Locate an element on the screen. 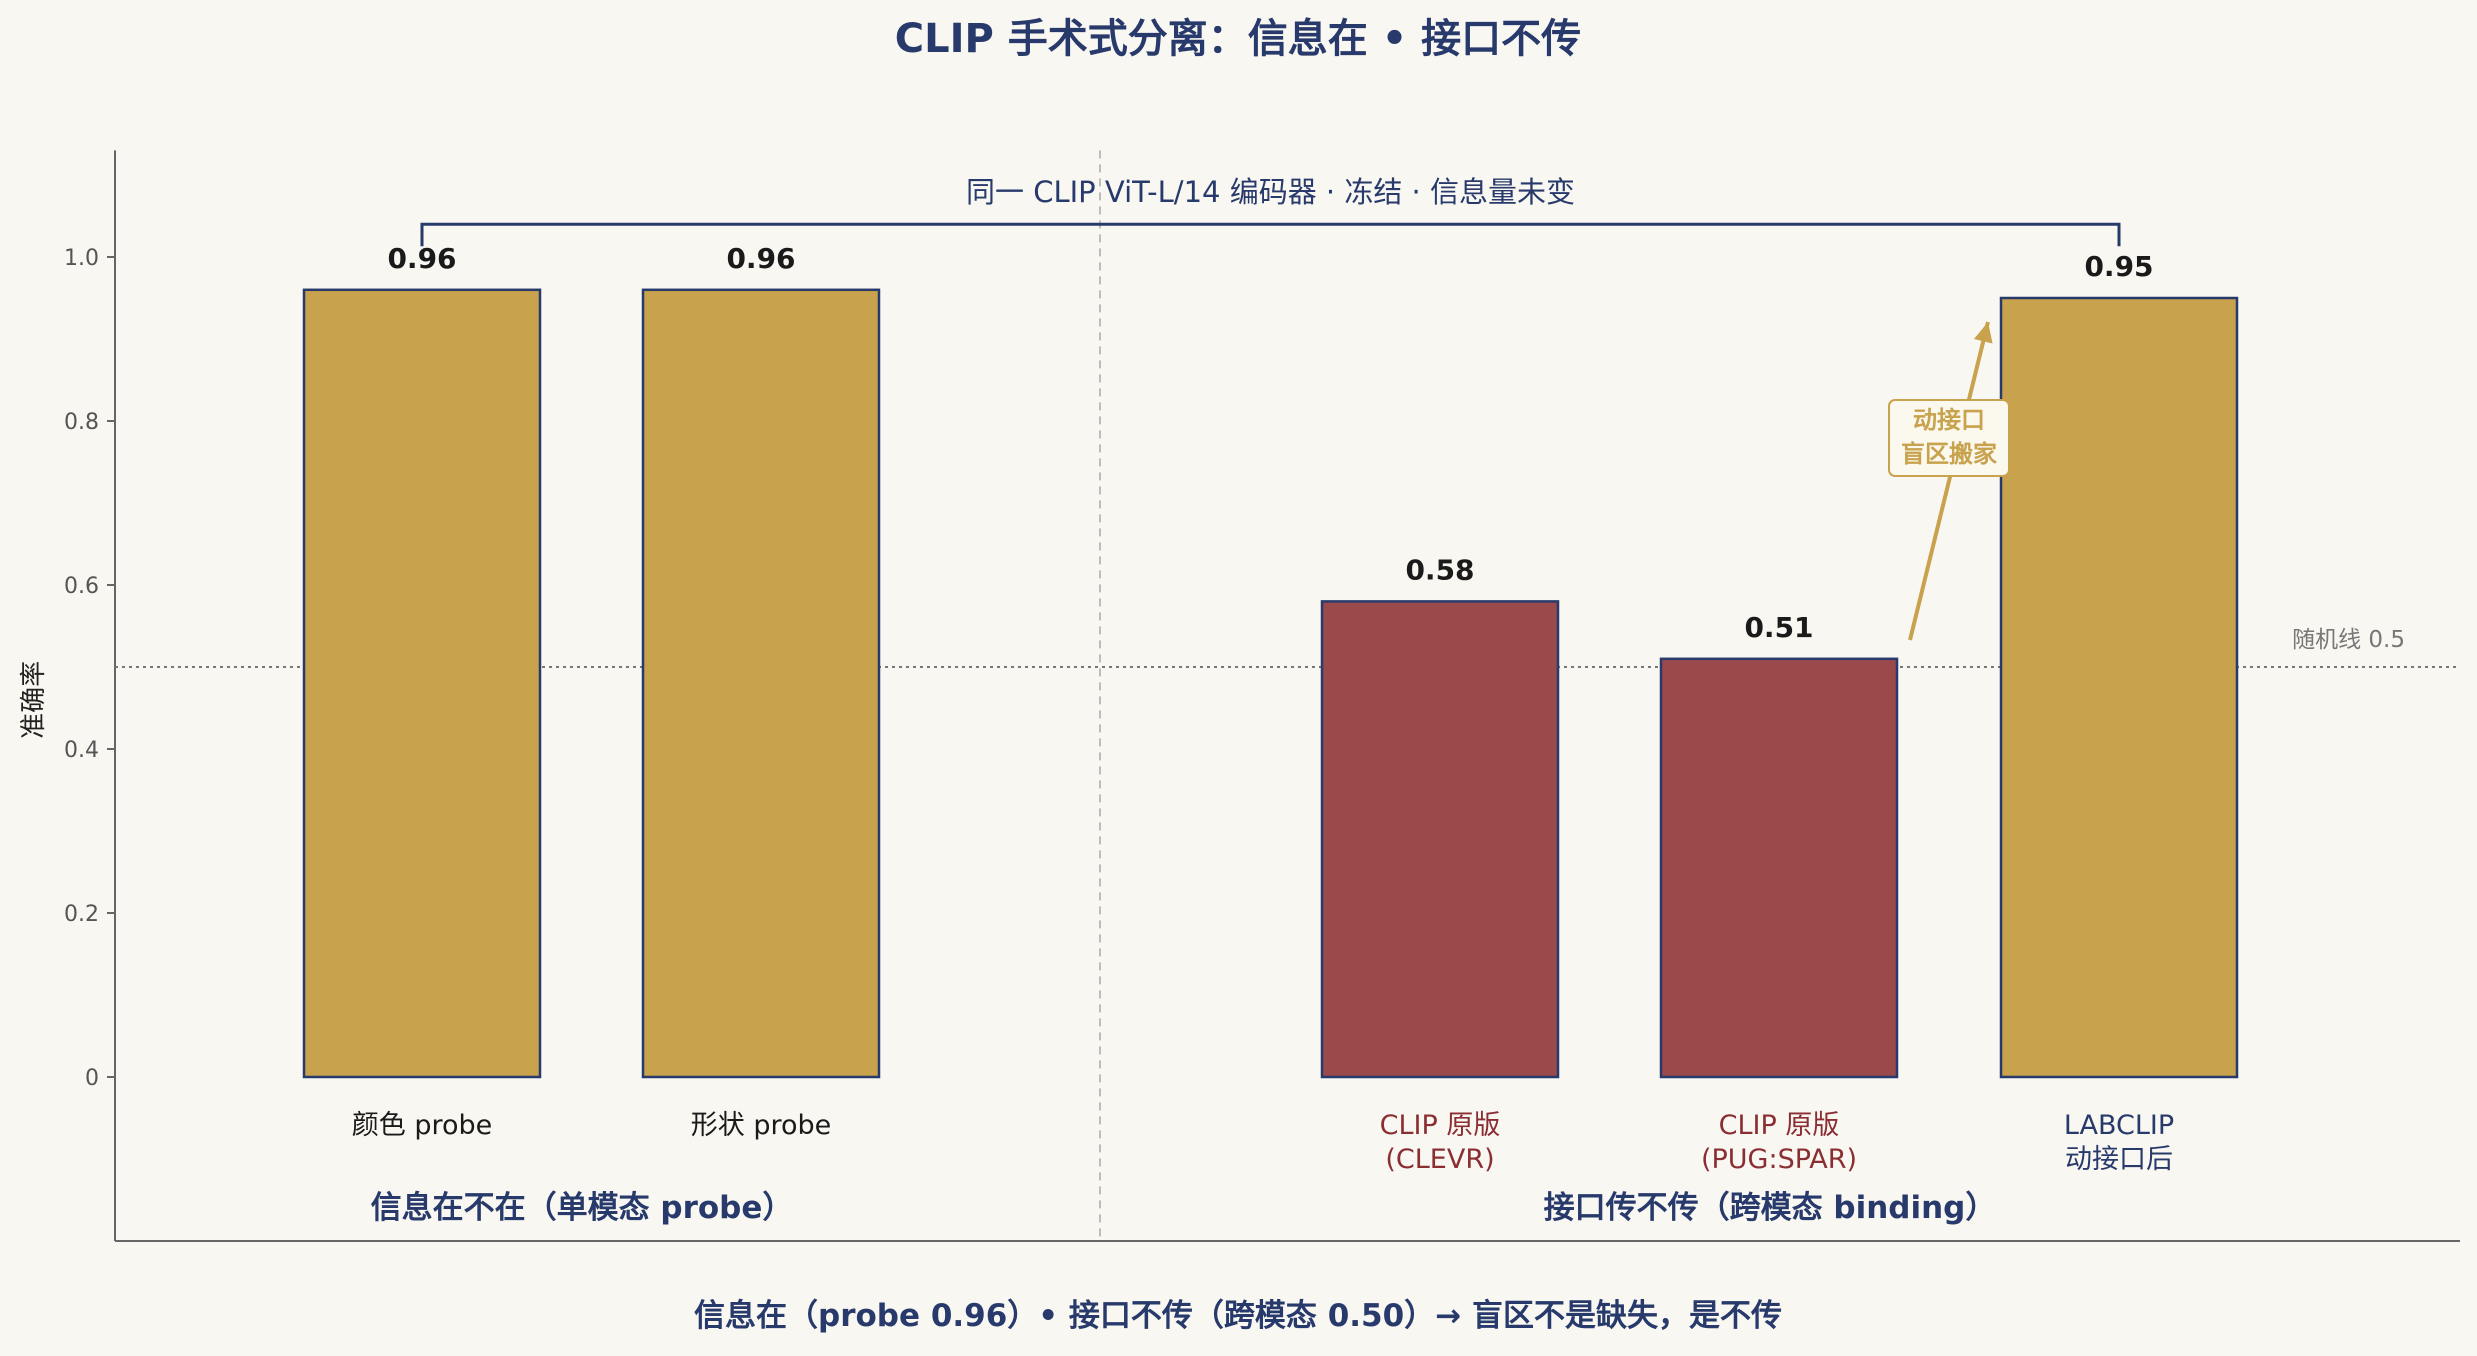 This screenshot has height=1356, width=2477. bar-value-label: 0.58 is located at coordinates (1439, 569).